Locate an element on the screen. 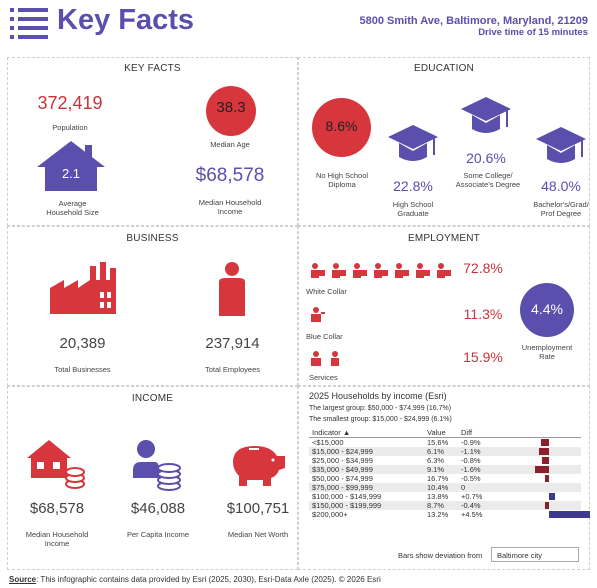 The width and height of the screenshot is (597, 588). unemployment-label: Unemployment Rate is located at coordinates (547, 352).